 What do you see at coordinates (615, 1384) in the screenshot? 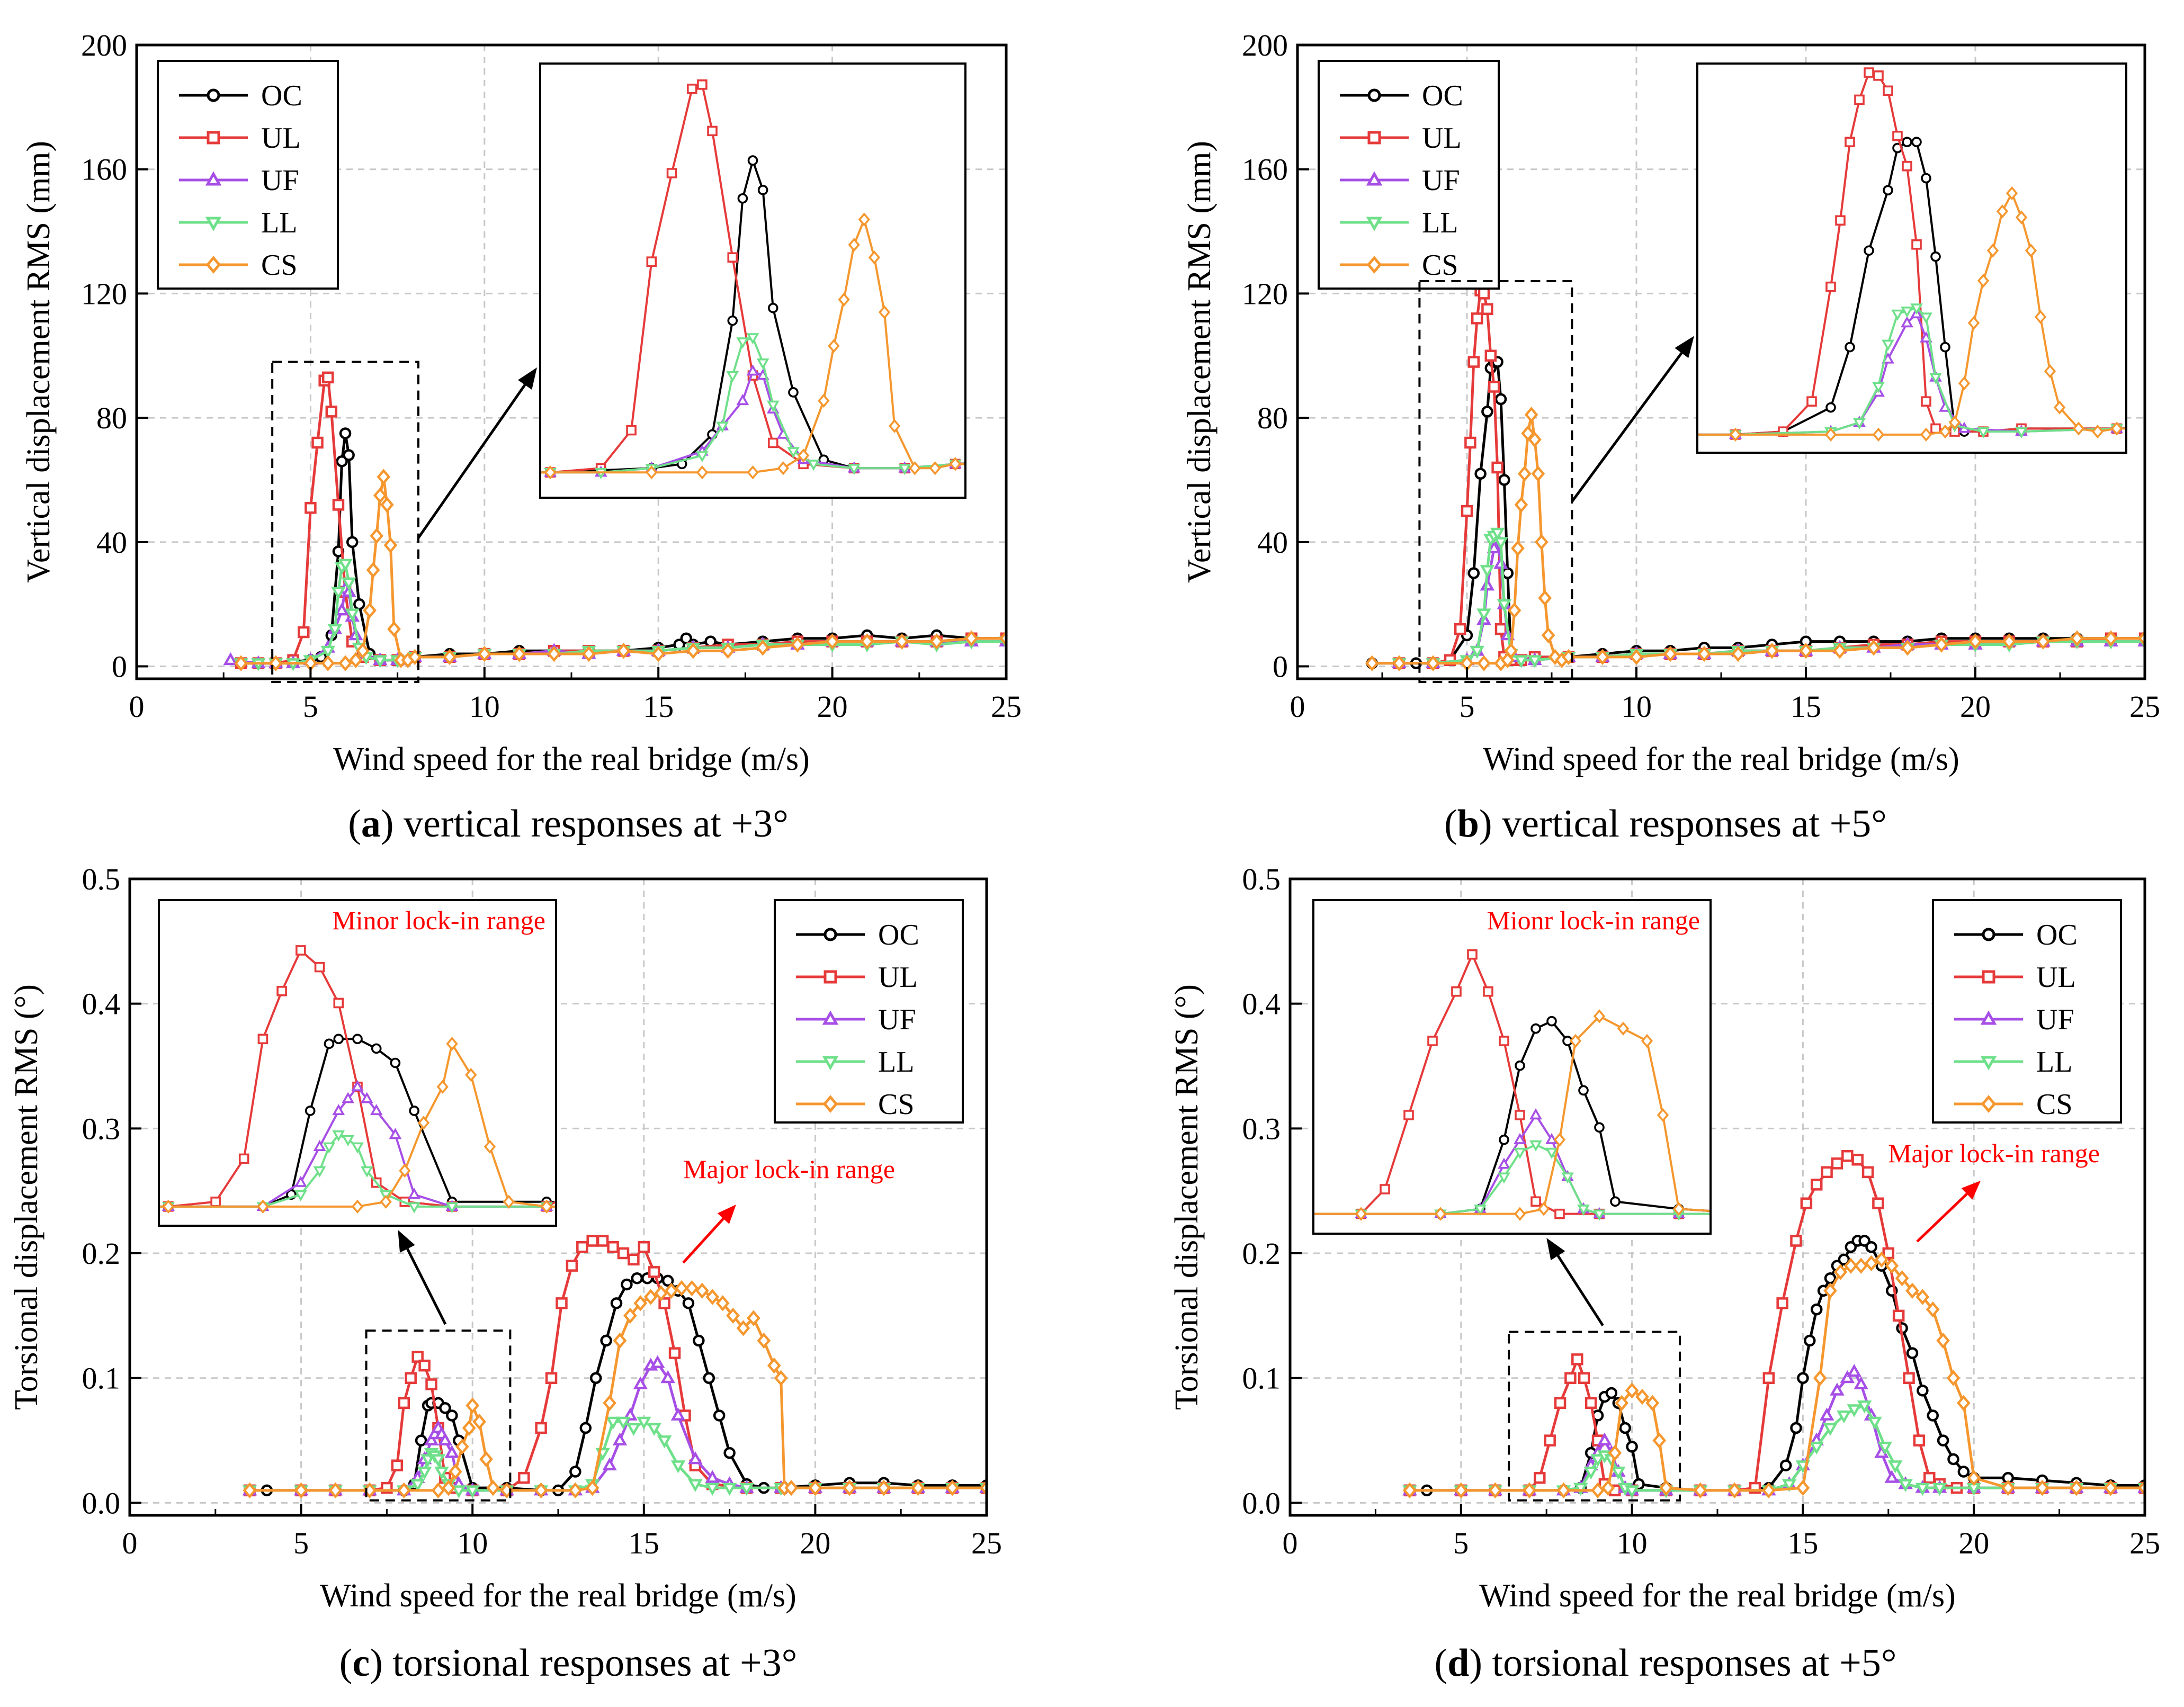
I see `main-series-oc` at bounding box center [615, 1384].